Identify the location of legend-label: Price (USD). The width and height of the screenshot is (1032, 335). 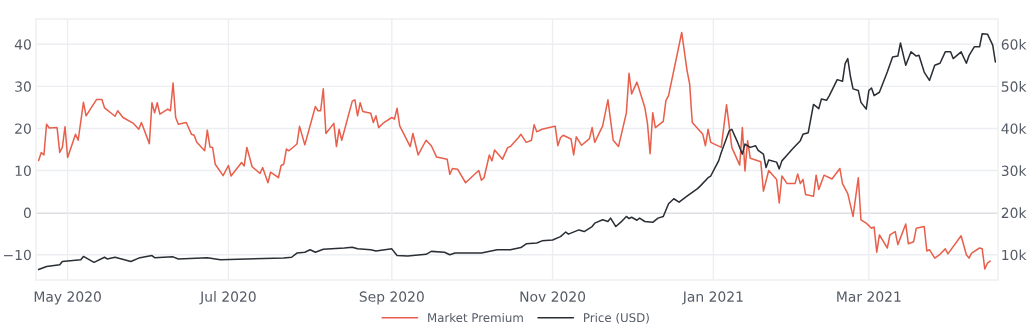
(616, 318).